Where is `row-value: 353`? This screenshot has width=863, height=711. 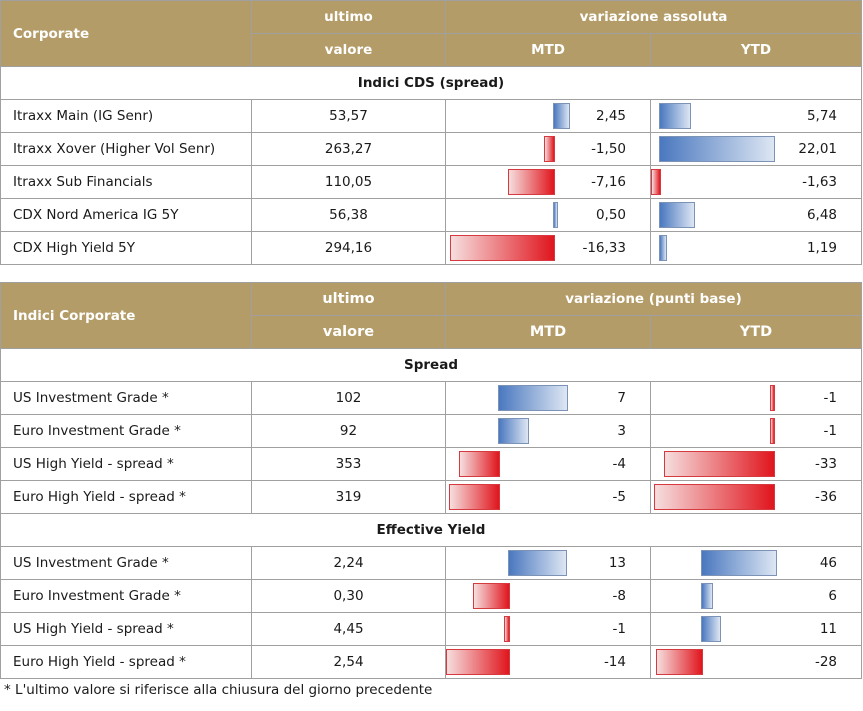
row-value: 353 is located at coordinates (348, 464).